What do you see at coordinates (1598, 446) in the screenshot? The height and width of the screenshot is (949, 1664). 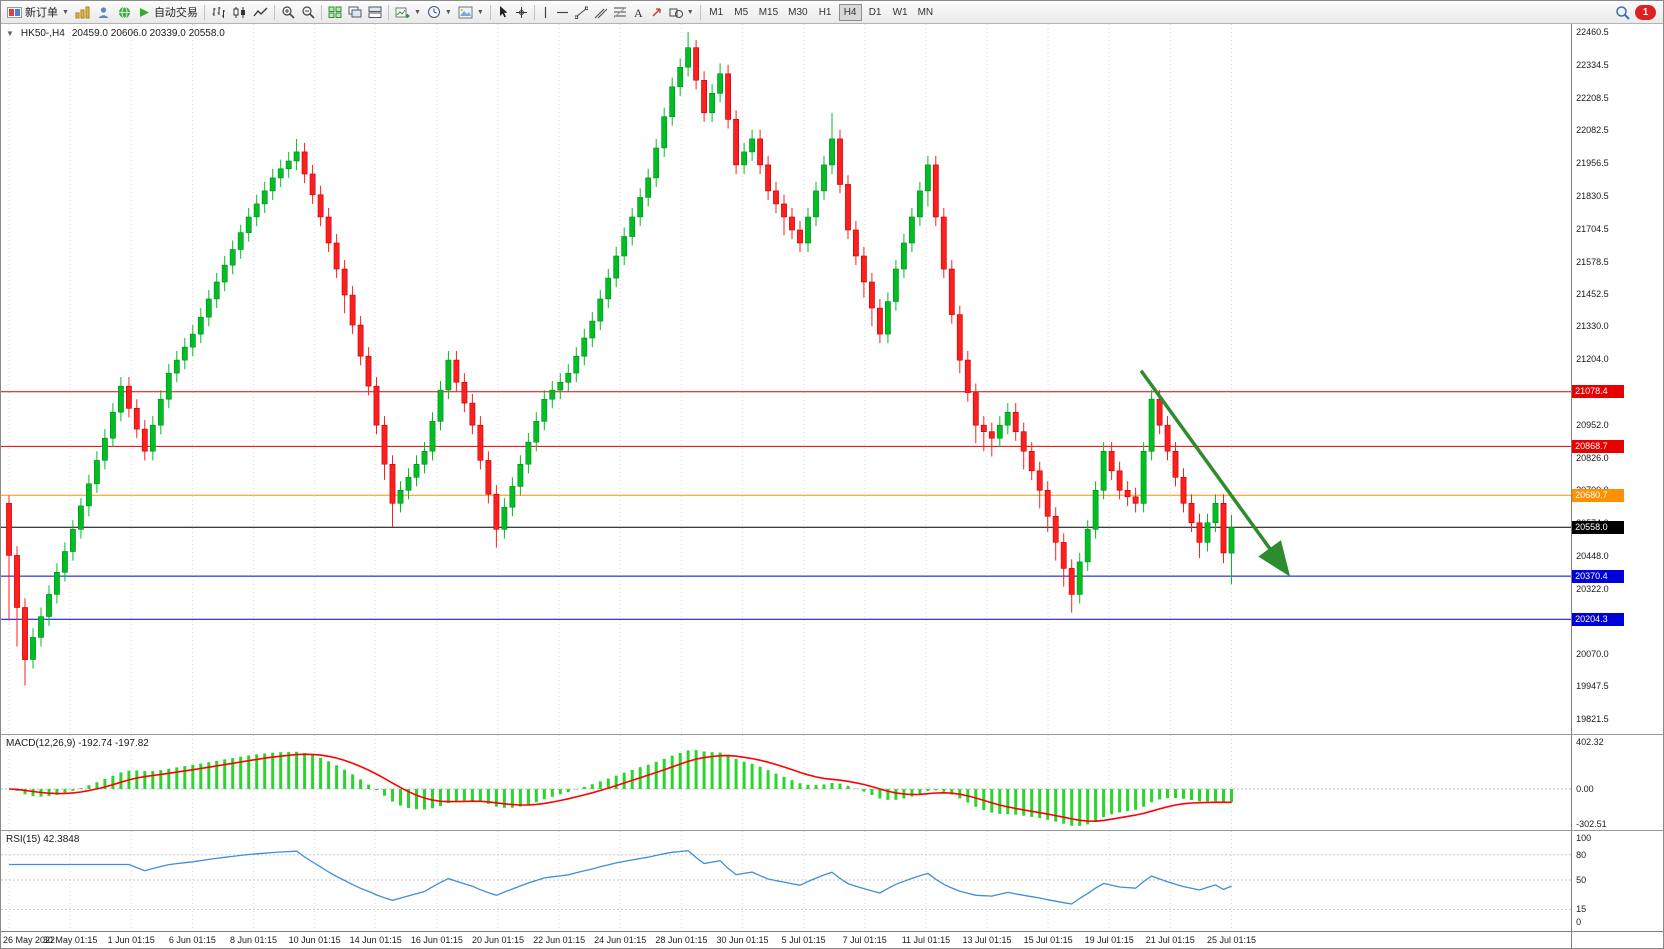 I see `price-level-badge: 20868.7` at bounding box center [1598, 446].